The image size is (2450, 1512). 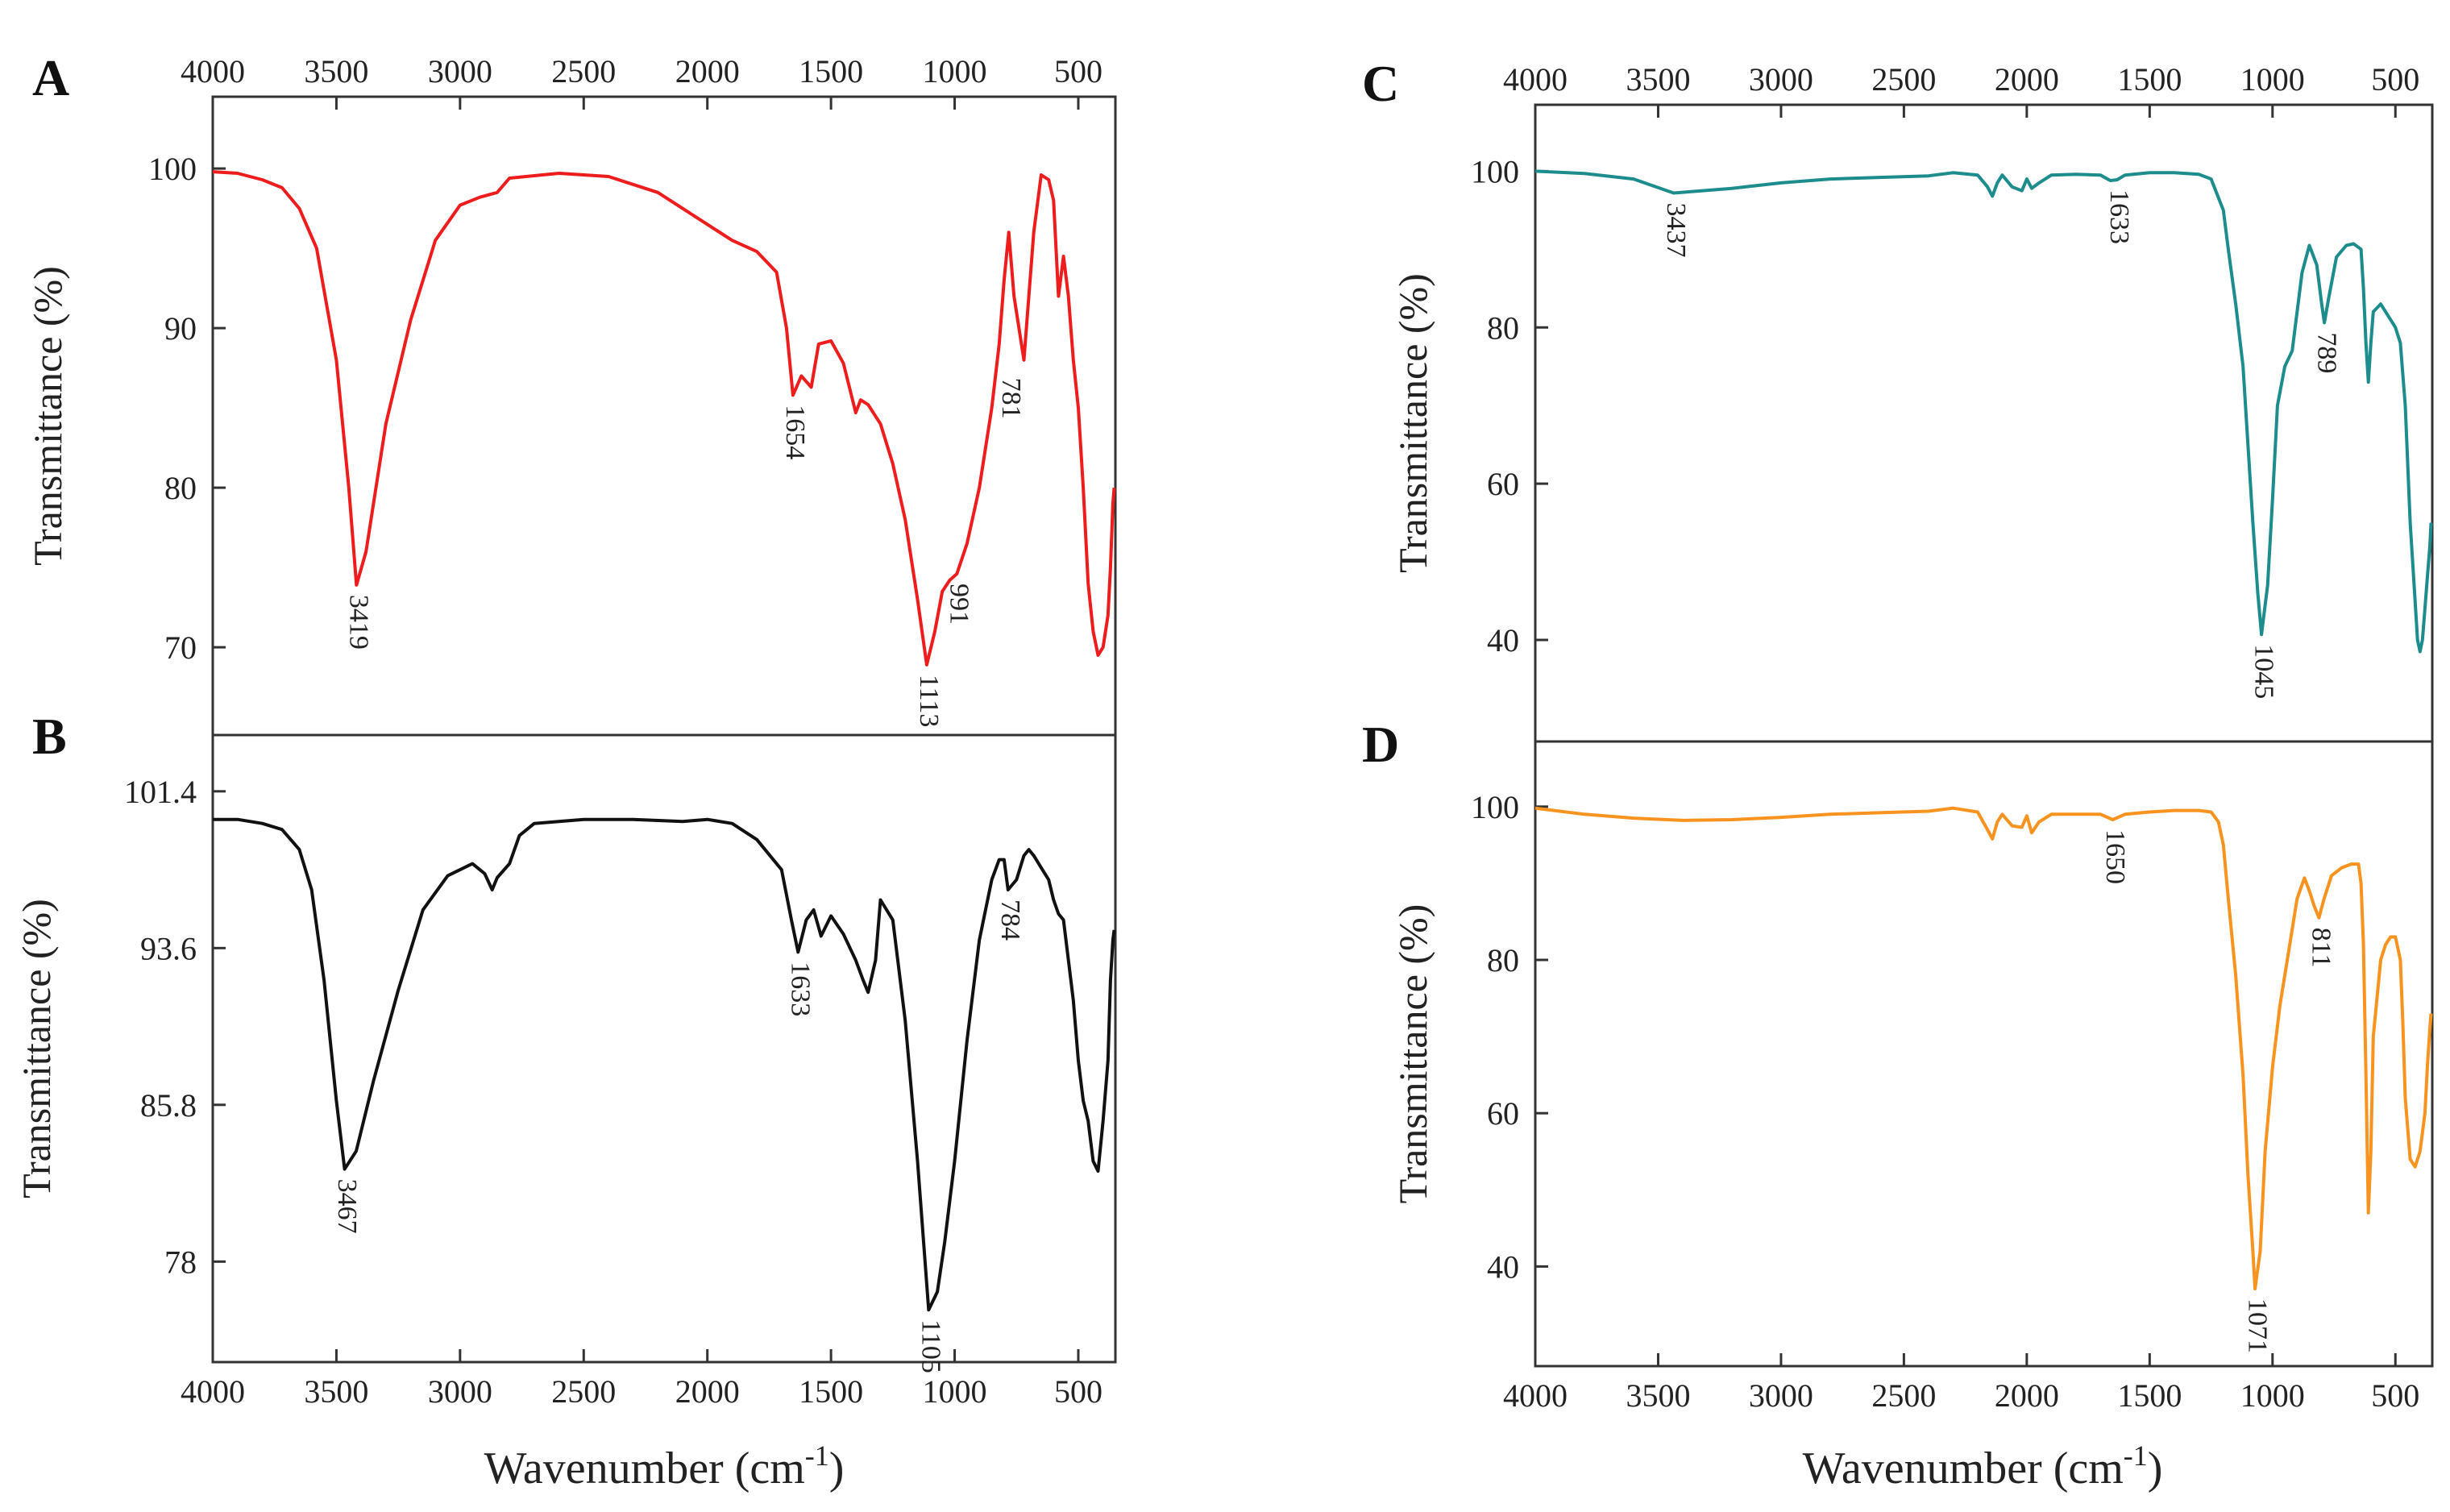 I want to click on panel-a-ytick-label: 100, so click(x=172, y=169).